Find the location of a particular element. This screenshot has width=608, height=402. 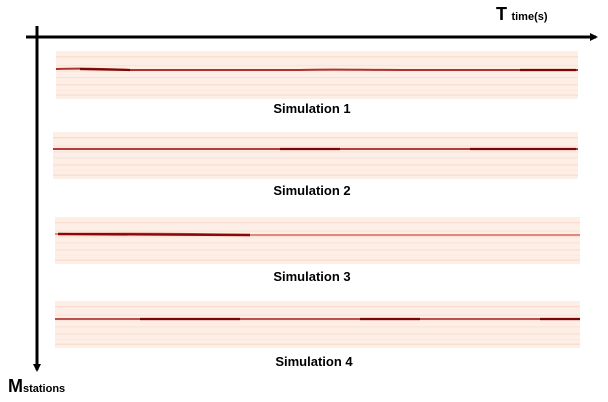

panel-1-background is located at coordinates (317, 75).